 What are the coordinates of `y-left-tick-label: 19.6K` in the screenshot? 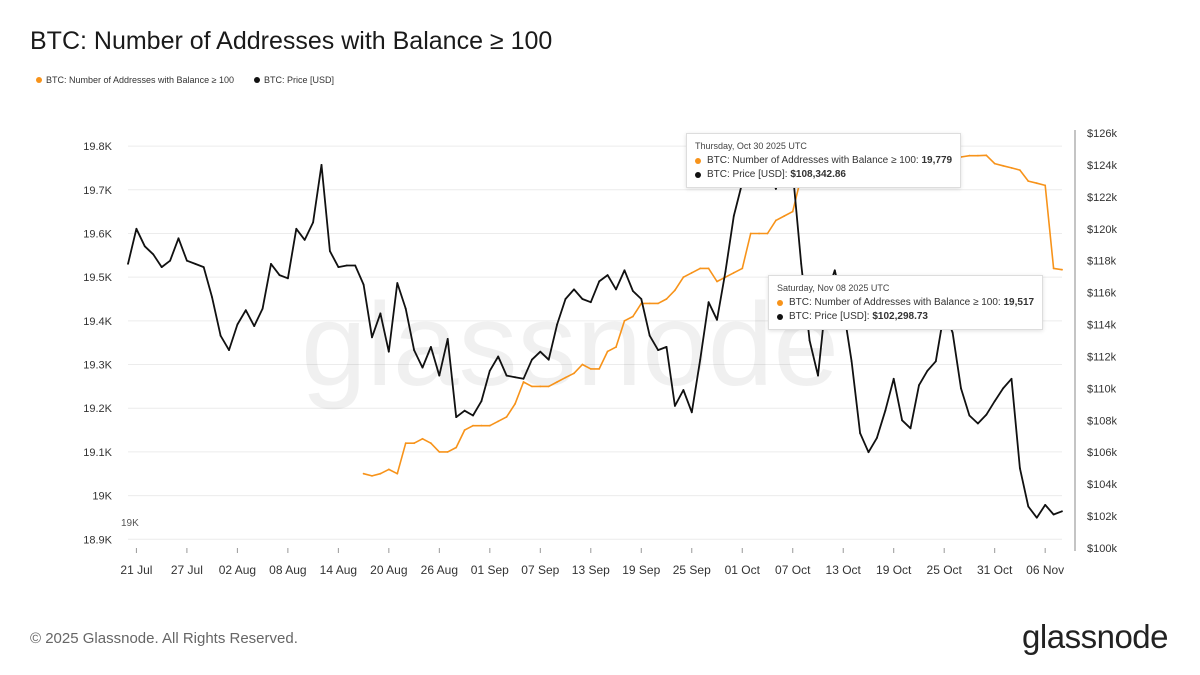 It's located at (97, 234).